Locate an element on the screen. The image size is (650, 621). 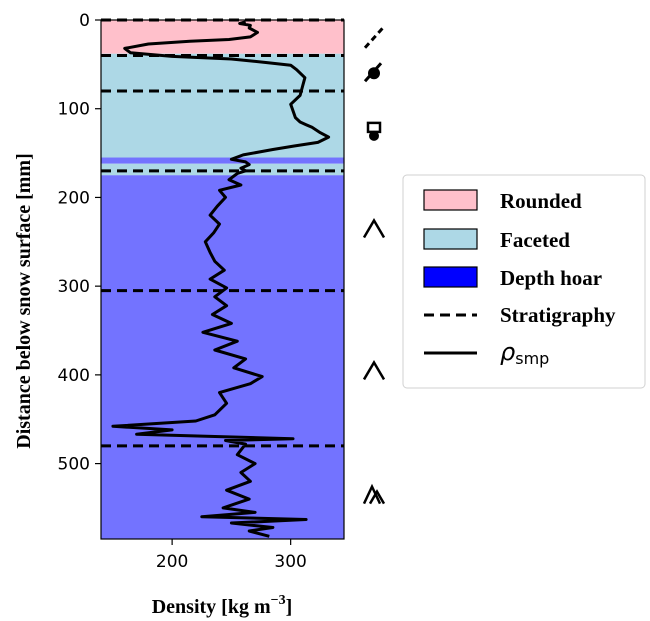
layer-band-rounded is located at coordinates (222, 37).